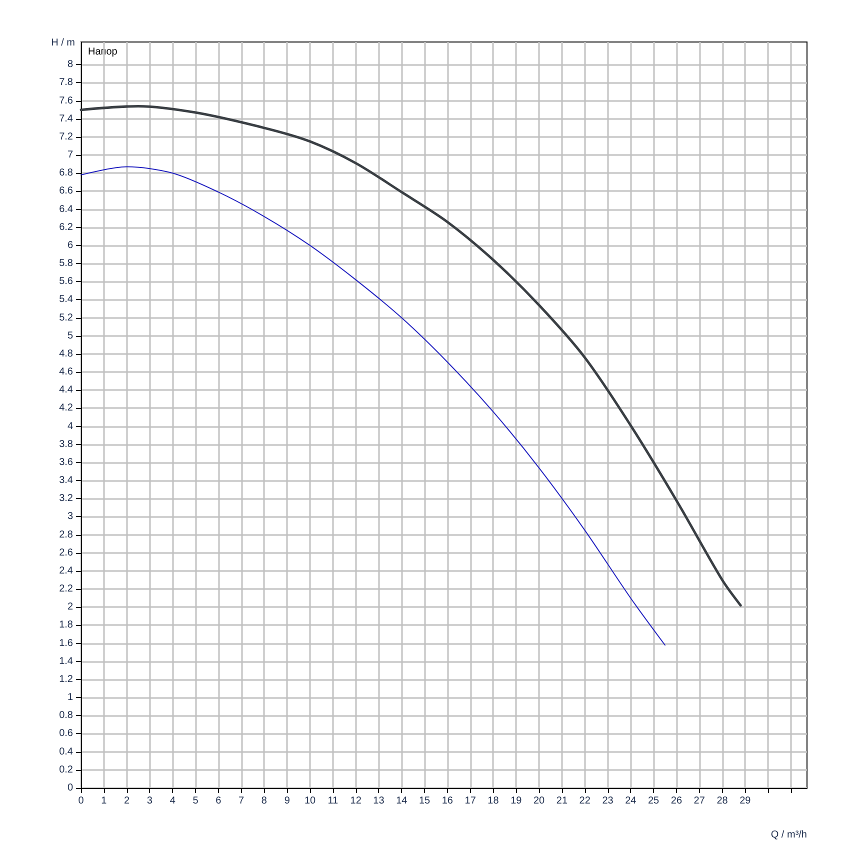 The image size is (850, 850). I want to click on y-tick-label: 4.2, so click(66, 408).